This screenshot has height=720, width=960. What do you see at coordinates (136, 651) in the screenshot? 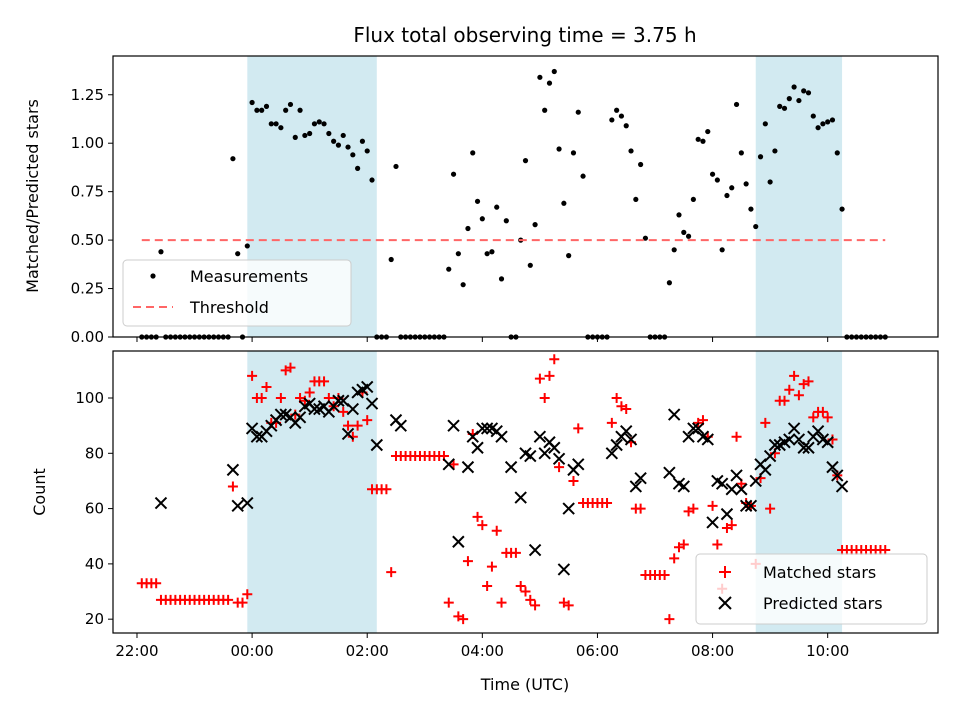
I see `x-tick-label: 22:00` at bounding box center [136, 651].